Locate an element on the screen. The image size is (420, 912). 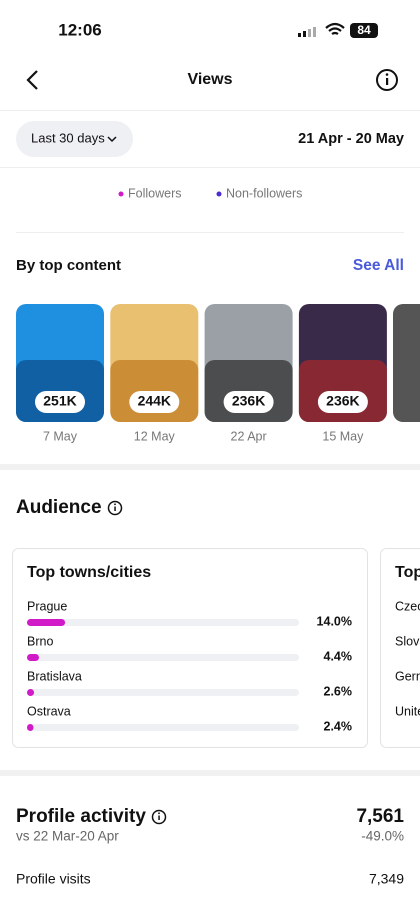
content-cards: 251K 7 May 244K 12 May 236K 22 Apr 236K 15 May is located at coordinates (201, 373).